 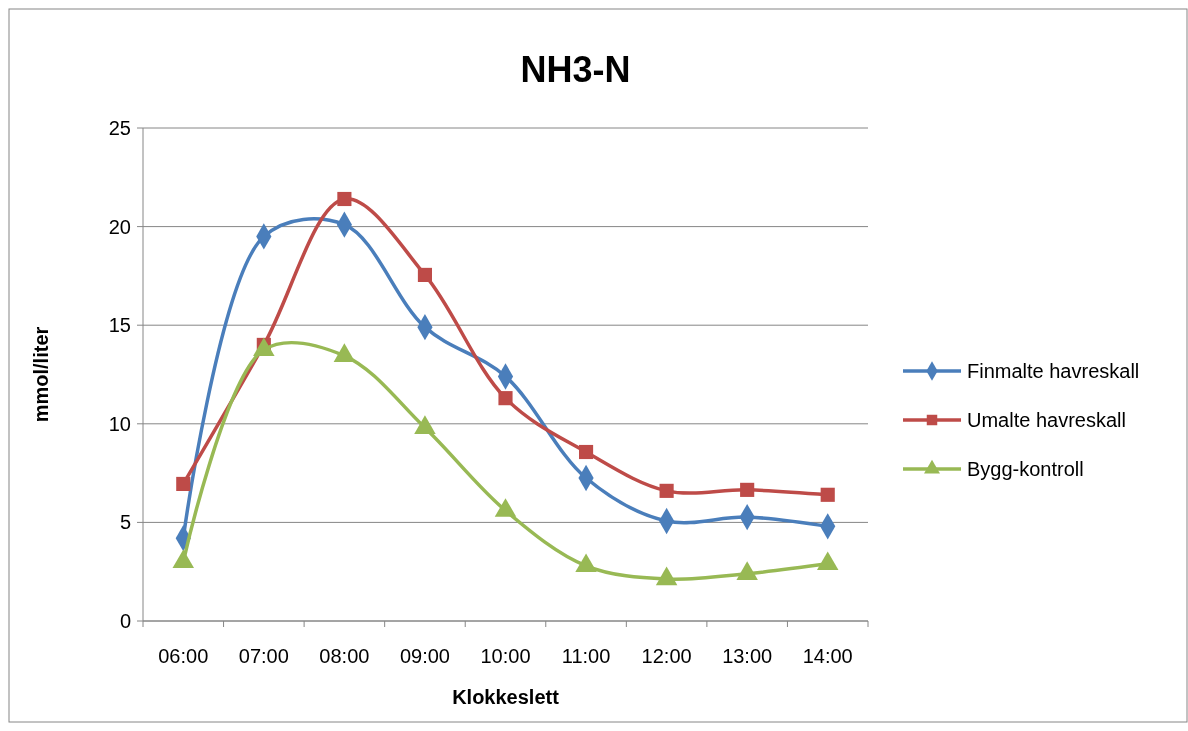 What do you see at coordinates (119, 226) in the screenshot?
I see `y-tick-label: 20` at bounding box center [119, 226].